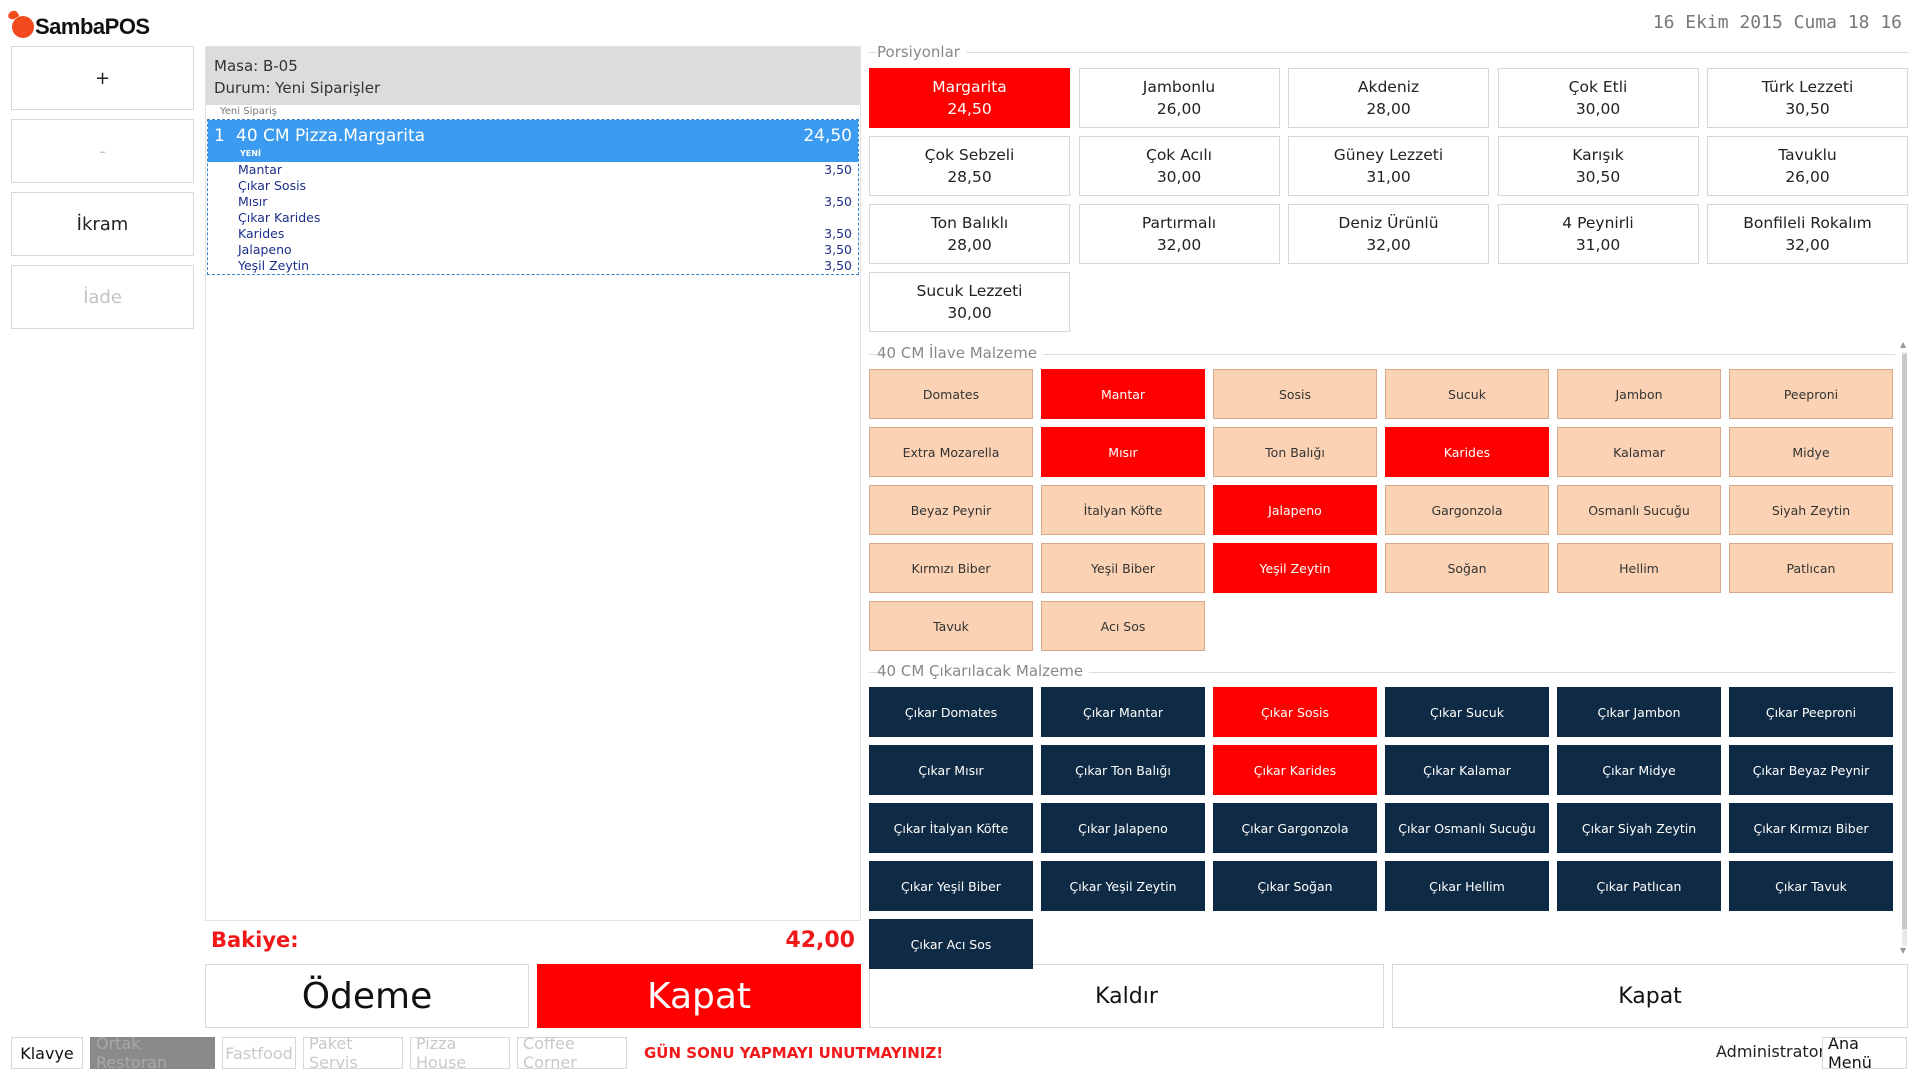 Image resolution: width=1920 pixels, height=1080 pixels. Describe the element at coordinates (969, 87) in the screenshot. I see `portion-name: Margarita` at that location.